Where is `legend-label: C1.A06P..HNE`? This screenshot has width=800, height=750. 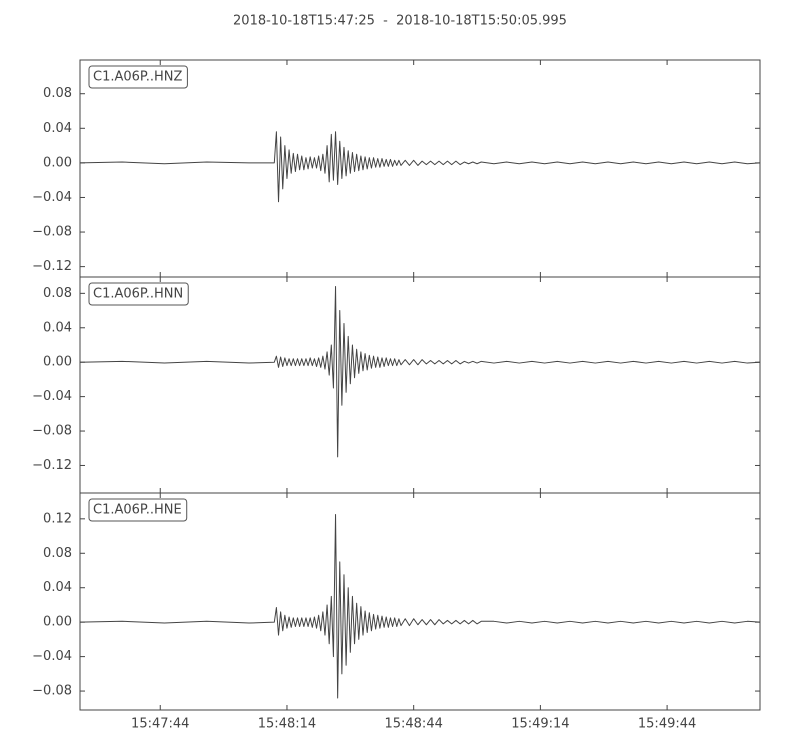
legend-label: C1.A06P..HNE is located at coordinates (137, 510).